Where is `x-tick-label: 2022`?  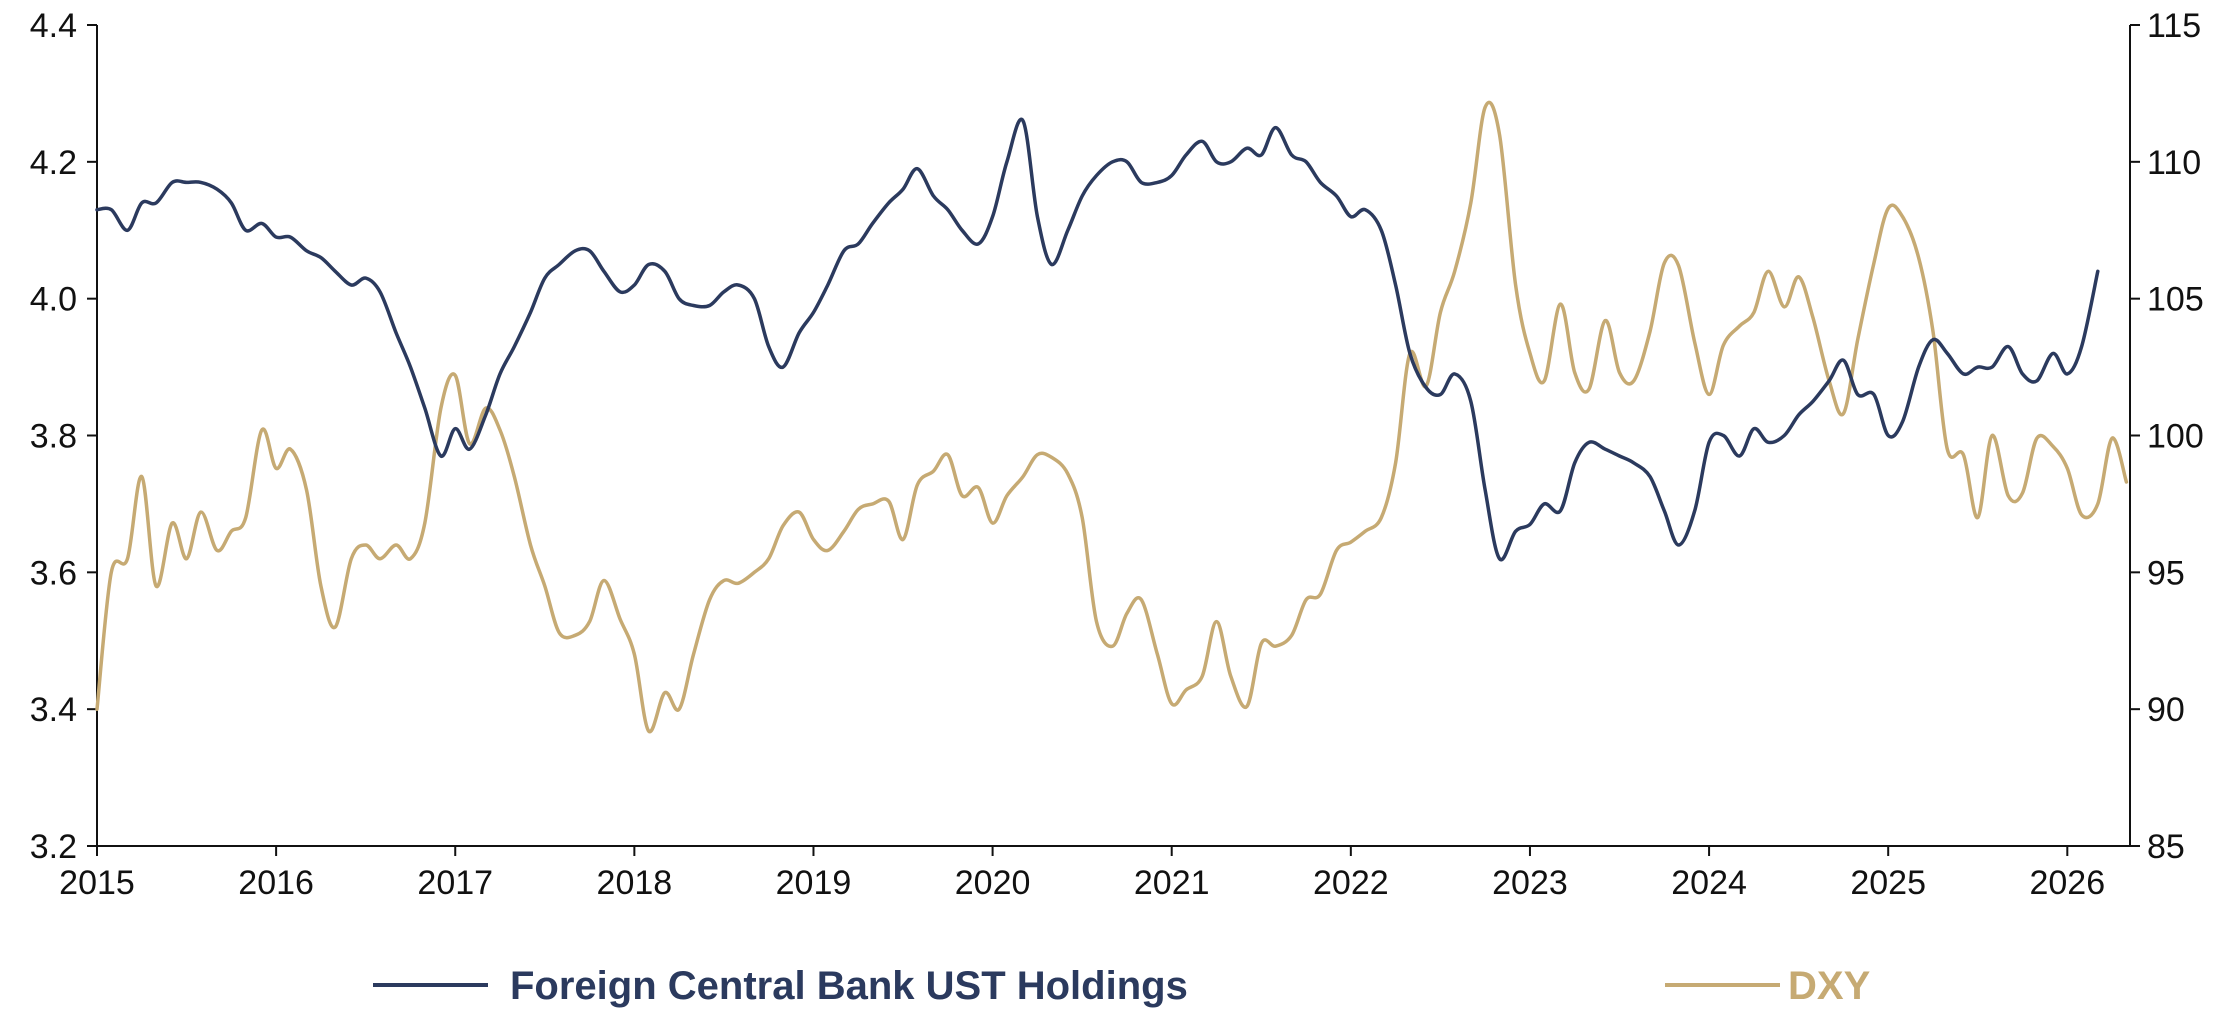 x-tick-label: 2022 is located at coordinates (1351, 883).